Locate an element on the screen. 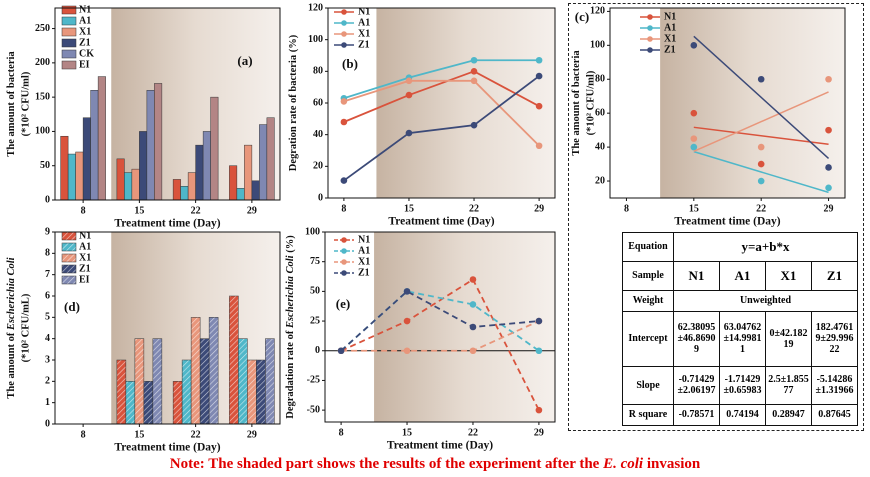  y-tick-label: 40 is located at coordinates (318, 134).